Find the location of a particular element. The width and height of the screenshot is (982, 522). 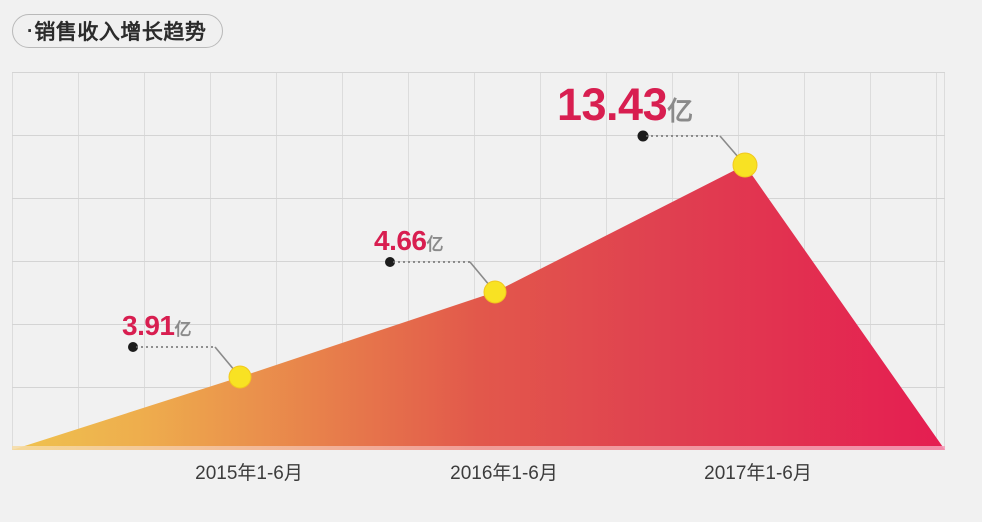

chart-title-badge: · 销售收入增长趋势 is located at coordinates (118, 31).